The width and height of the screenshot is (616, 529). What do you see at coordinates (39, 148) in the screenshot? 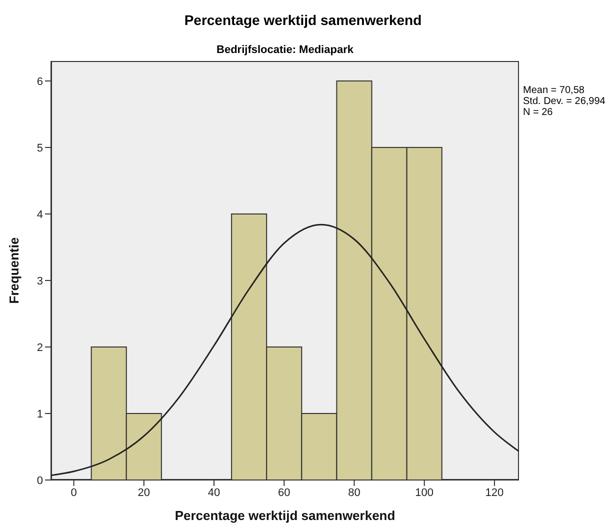
I see `y-tick-label: 5` at bounding box center [39, 148].